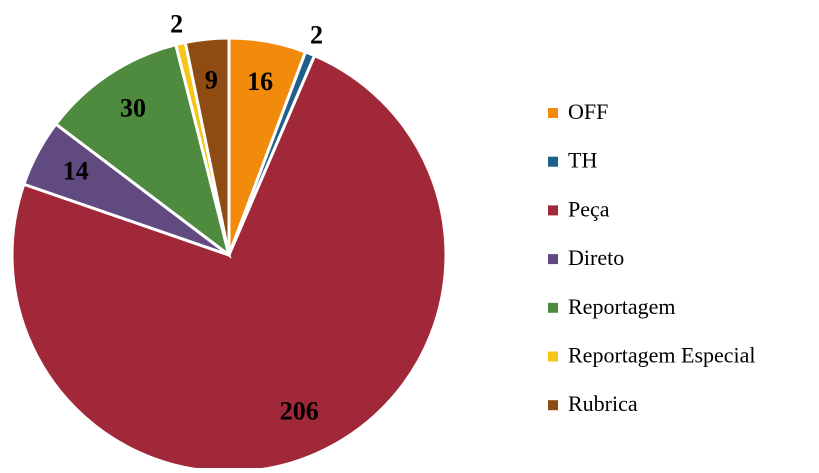  What do you see at coordinates (589, 208) in the screenshot?
I see `legend-label: Peça` at bounding box center [589, 208].